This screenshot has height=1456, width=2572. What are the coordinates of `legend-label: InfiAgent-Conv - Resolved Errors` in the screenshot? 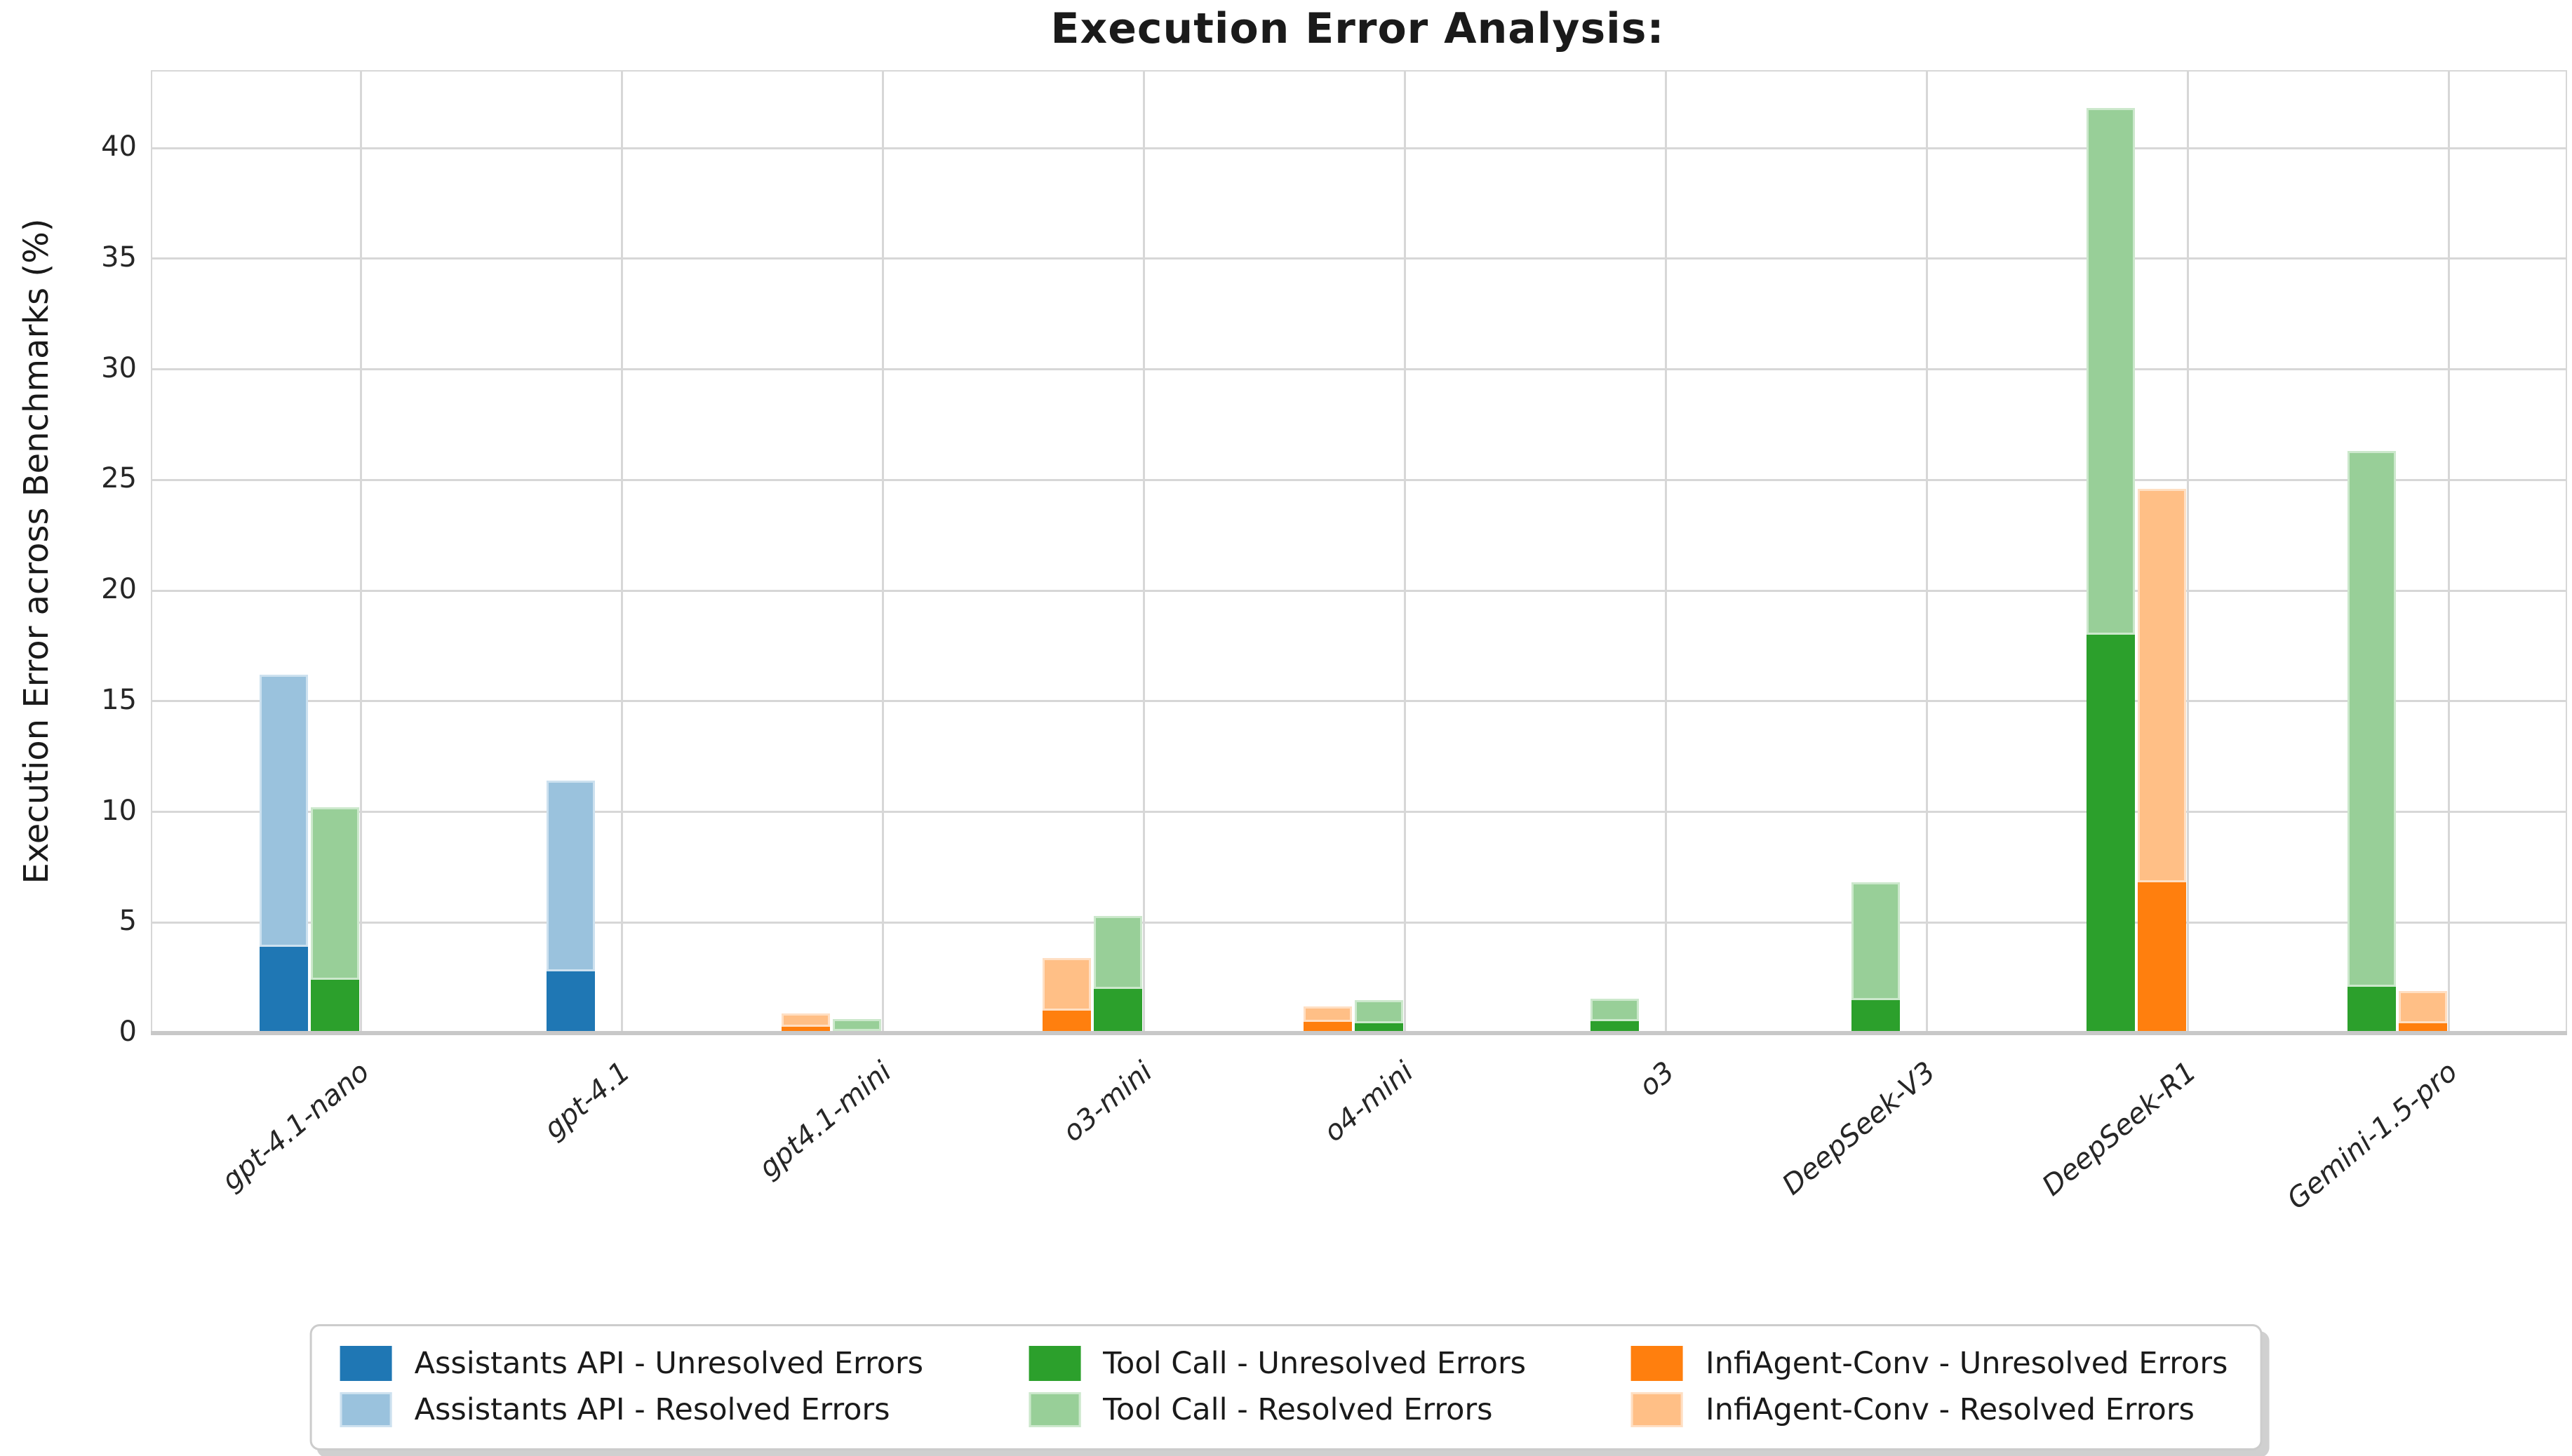 It's located at (1950, 1409).